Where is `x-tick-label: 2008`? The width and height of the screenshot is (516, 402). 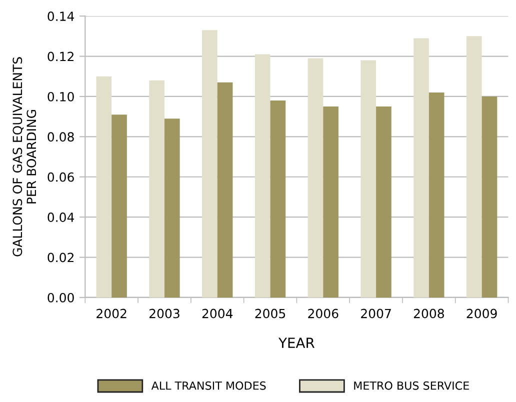 x-tick-label: 2008 is located at coordinates (429, 313).